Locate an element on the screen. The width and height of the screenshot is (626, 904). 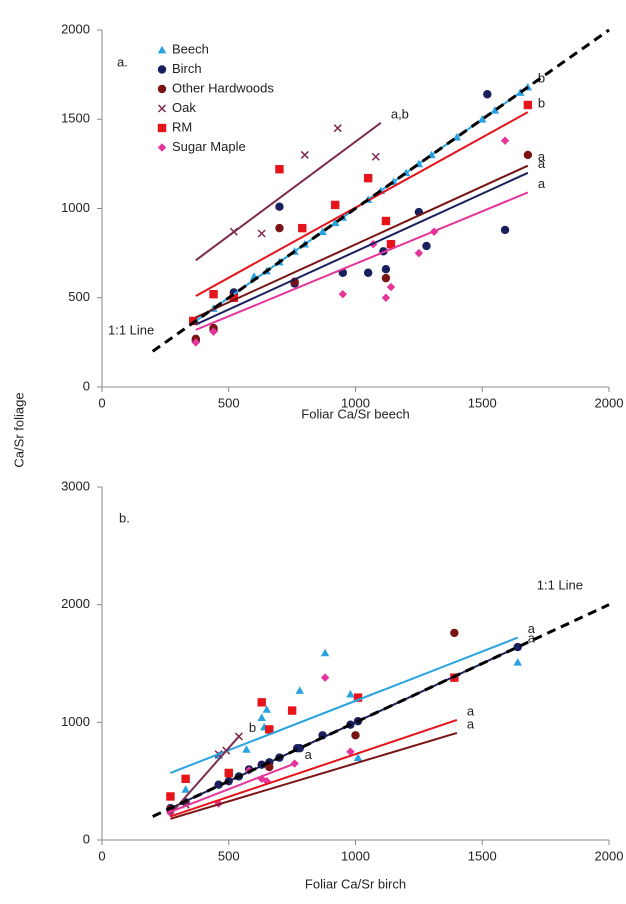
legend-label: RM is located at coordinates (182, 126).